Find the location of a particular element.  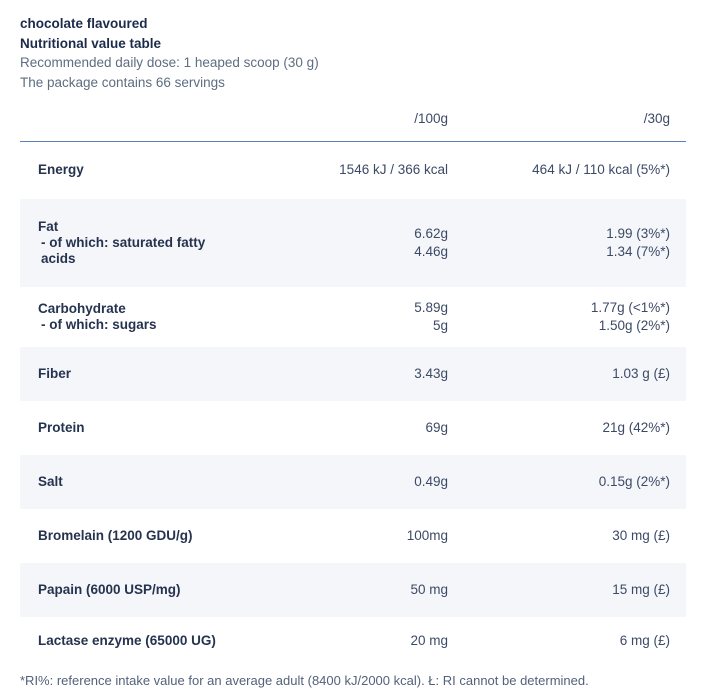

row-label: Fat - of which: saturated fatty acids is located at coordinates (134, 243).